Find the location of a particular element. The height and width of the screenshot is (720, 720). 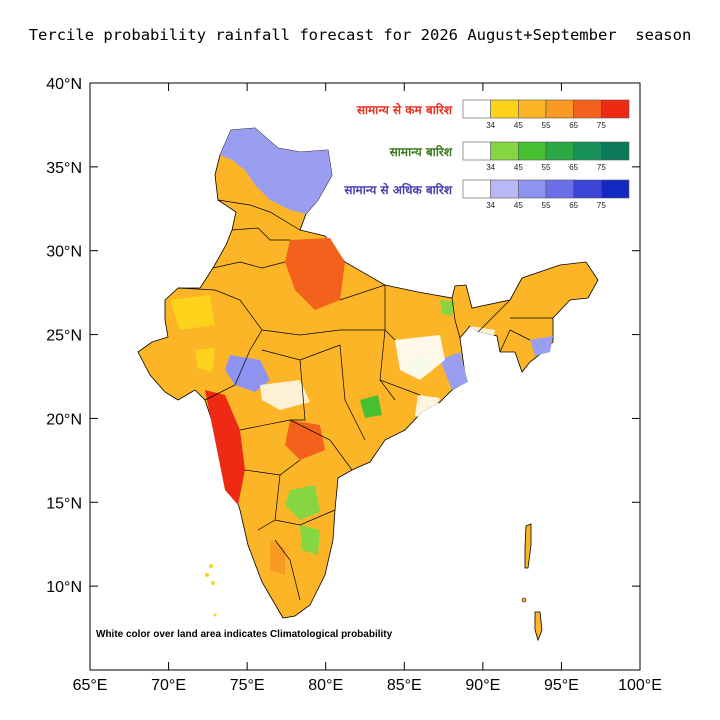

x-tick-label: 70°E is located at coordinates (168, 685).